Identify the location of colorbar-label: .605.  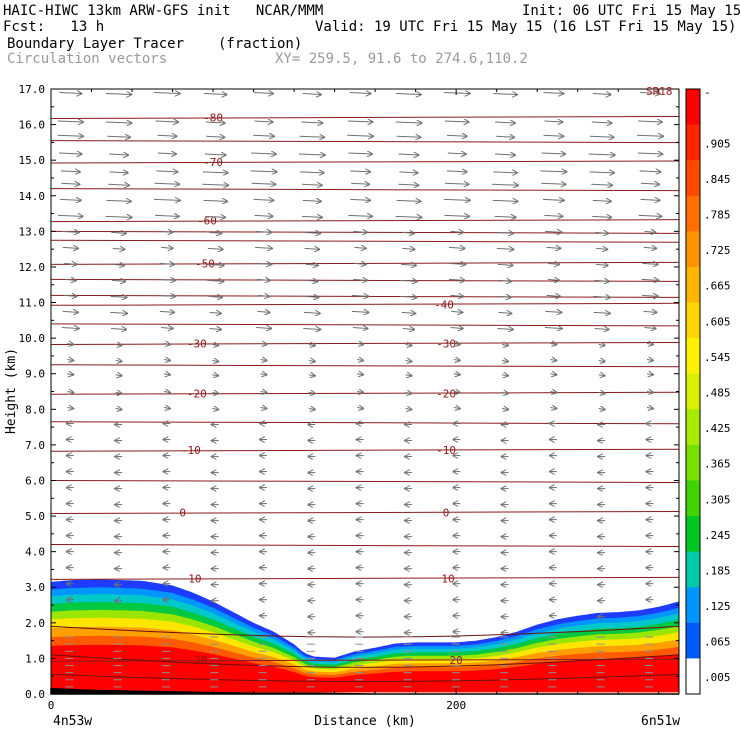
(717, 321).